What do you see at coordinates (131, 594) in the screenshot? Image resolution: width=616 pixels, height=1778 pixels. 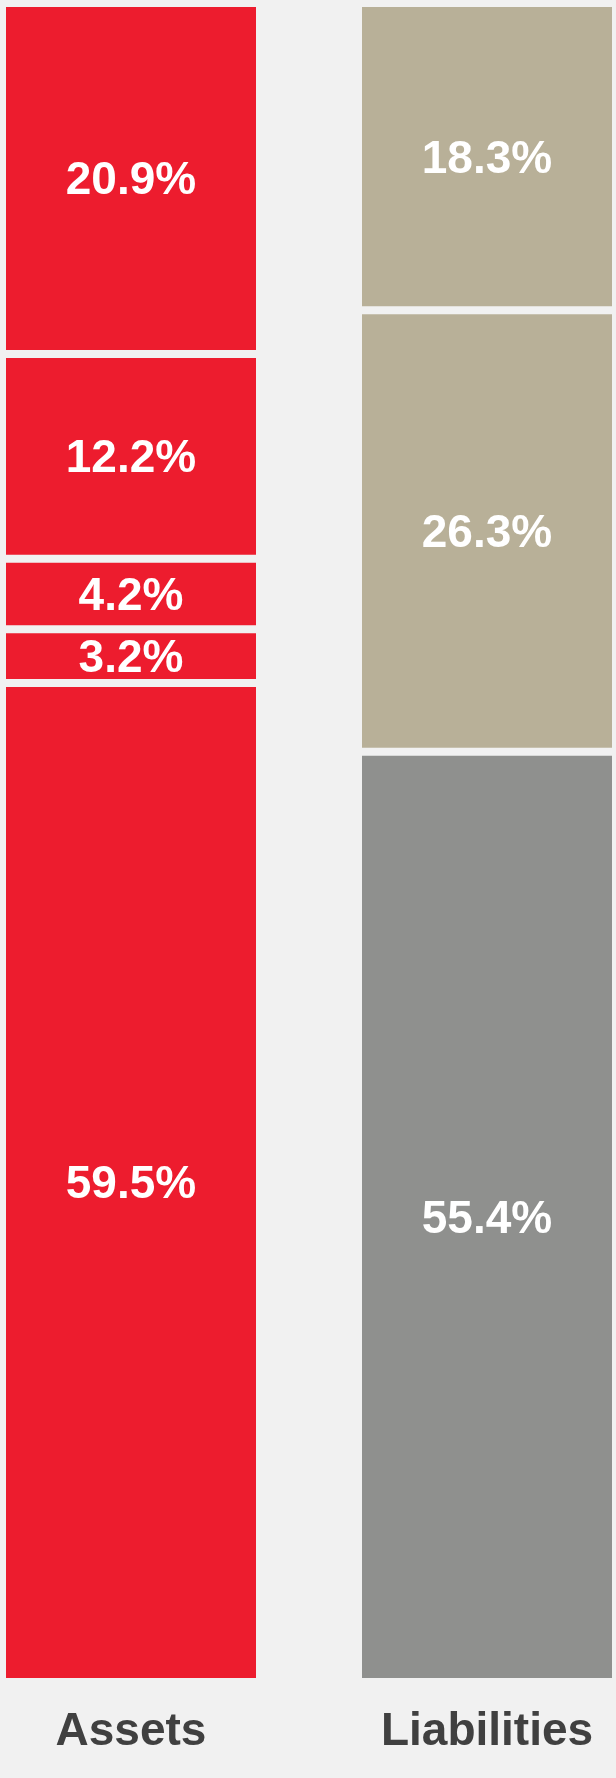 I see `data-label: 4.2%` at bounding box center [131, 594].